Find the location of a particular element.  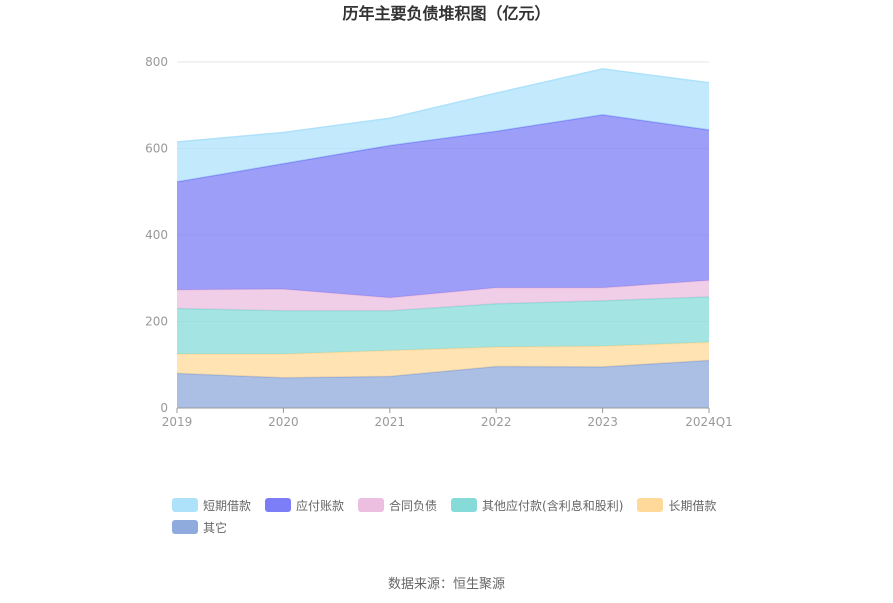

legend-item: 短期借款 is located at coordinates (211, 505).